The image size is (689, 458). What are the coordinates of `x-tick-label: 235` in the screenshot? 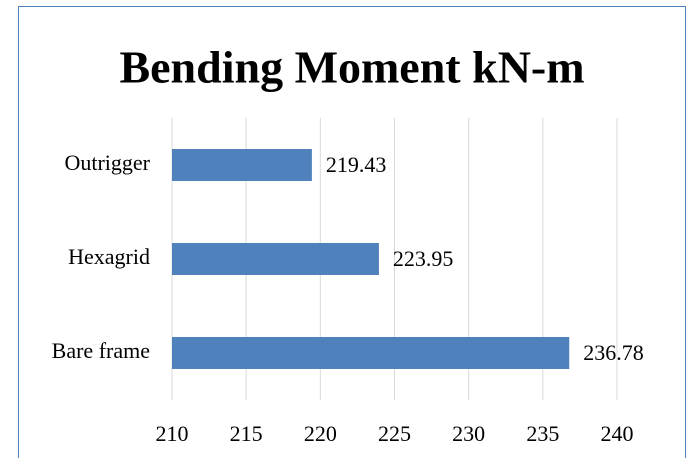 It's located at (542, 433).